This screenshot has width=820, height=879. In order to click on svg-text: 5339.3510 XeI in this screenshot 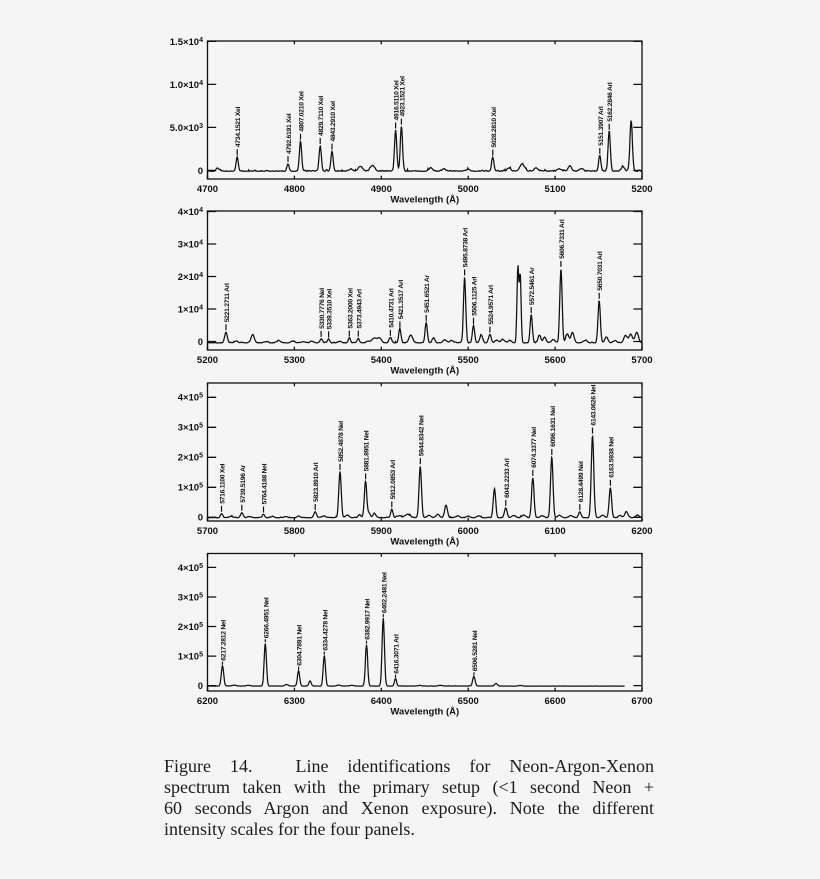, I will do `click(330, 309)`.